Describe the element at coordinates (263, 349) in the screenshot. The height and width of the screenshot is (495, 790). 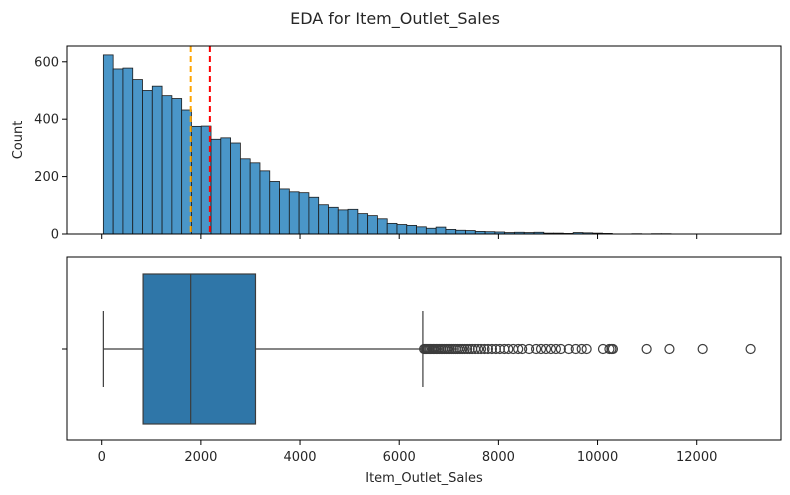
I see `boxplot-elements` at that location.